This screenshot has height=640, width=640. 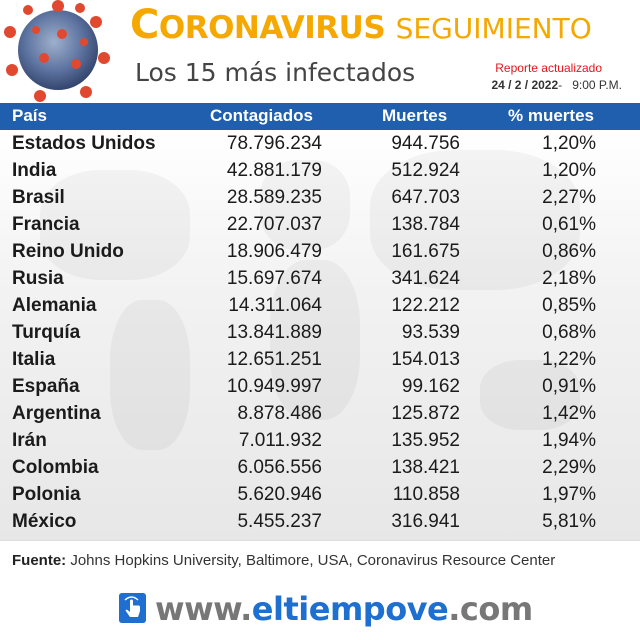 What do you see at coordinates (56, 413) in the screenshot?
I see `cell-country: Argentina` at bounding box center [56, 413].